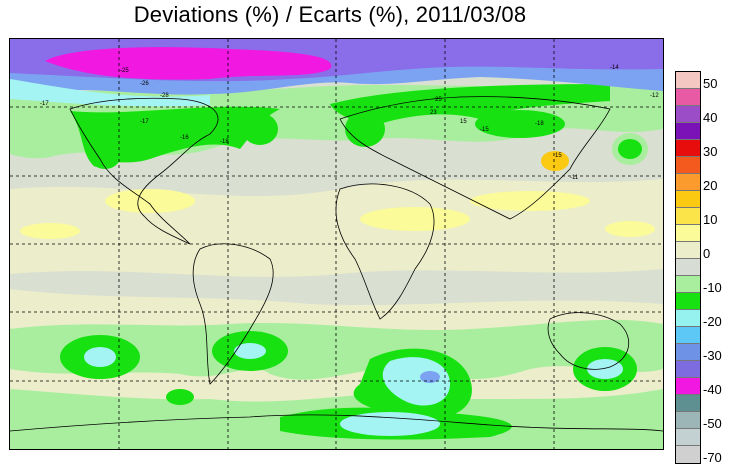 Image resolution: width=729 pixels, height=465 pixels. Describe the element at coordinates (588, 341) in the screenshot. I see `australia-outline` at that location.